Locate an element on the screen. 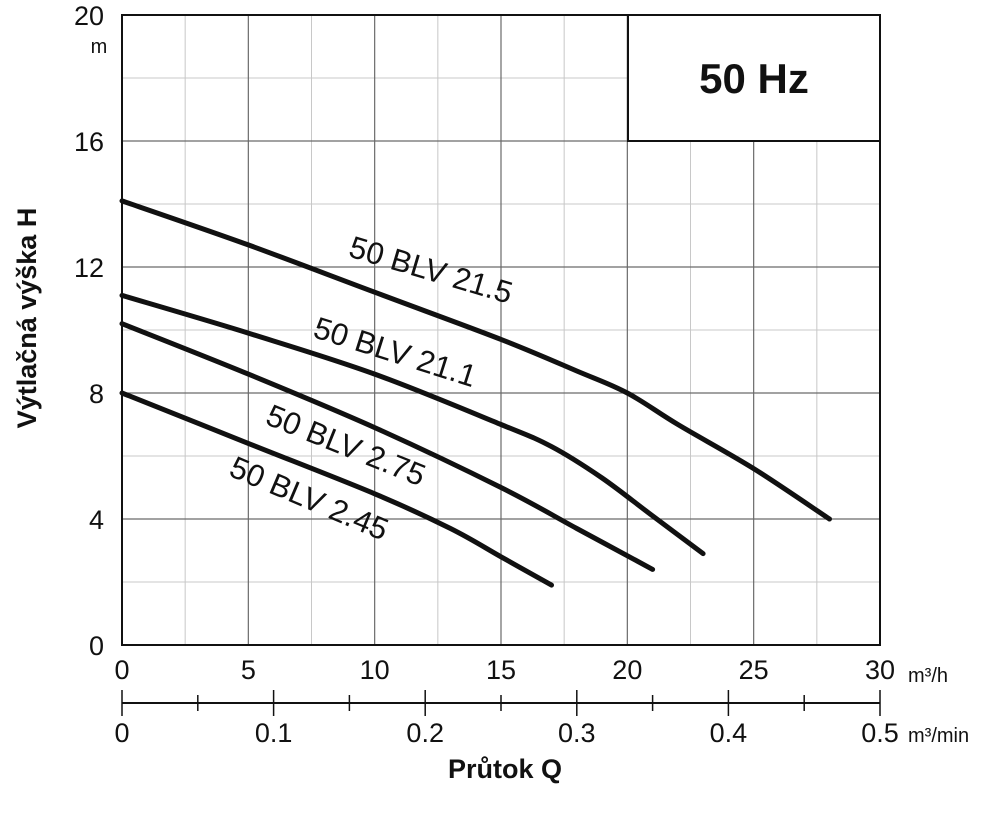 The height and width of the screenshot is (813, 1000). x-tick-label: 5 is located at coordinates (248, 670).